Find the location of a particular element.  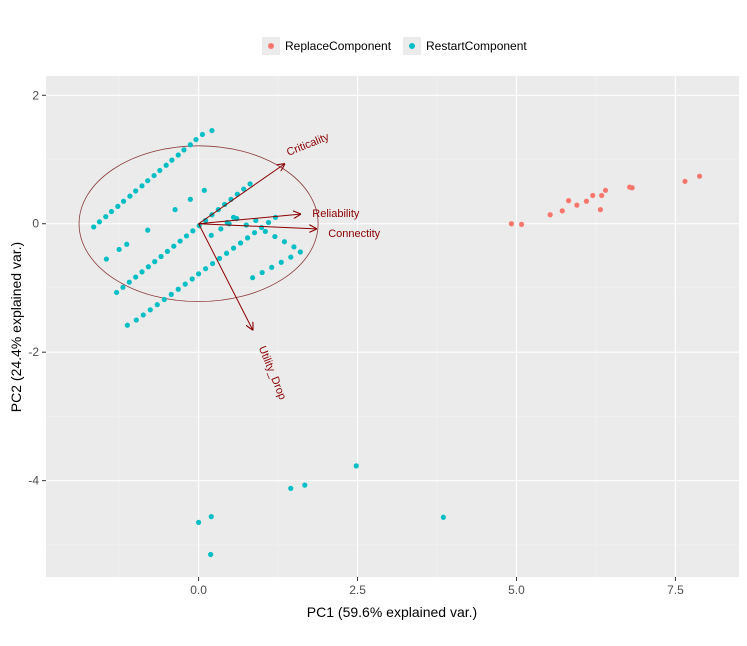

correlation-circle is located at coordinates (198, 224).